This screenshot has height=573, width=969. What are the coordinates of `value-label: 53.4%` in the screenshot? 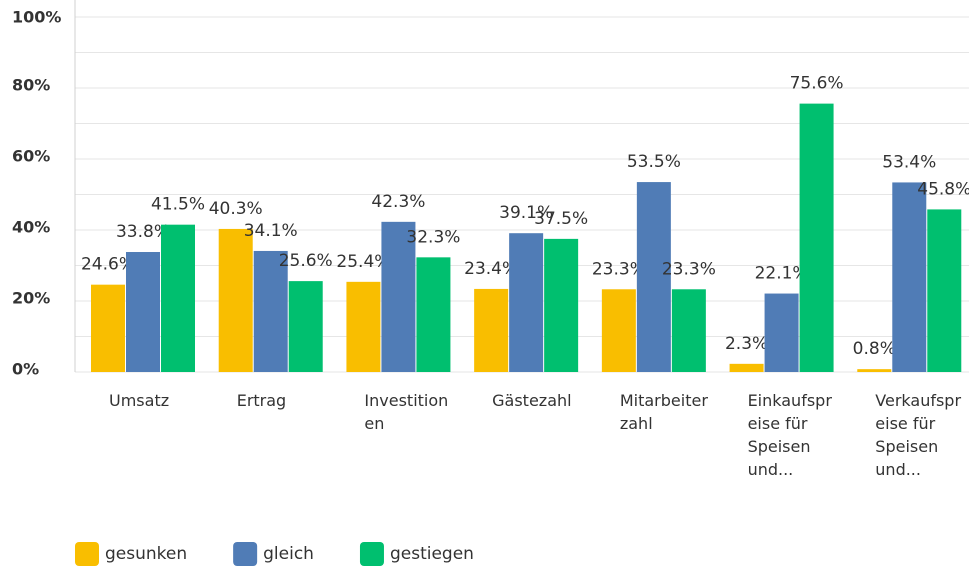 It's located at (909, 162).